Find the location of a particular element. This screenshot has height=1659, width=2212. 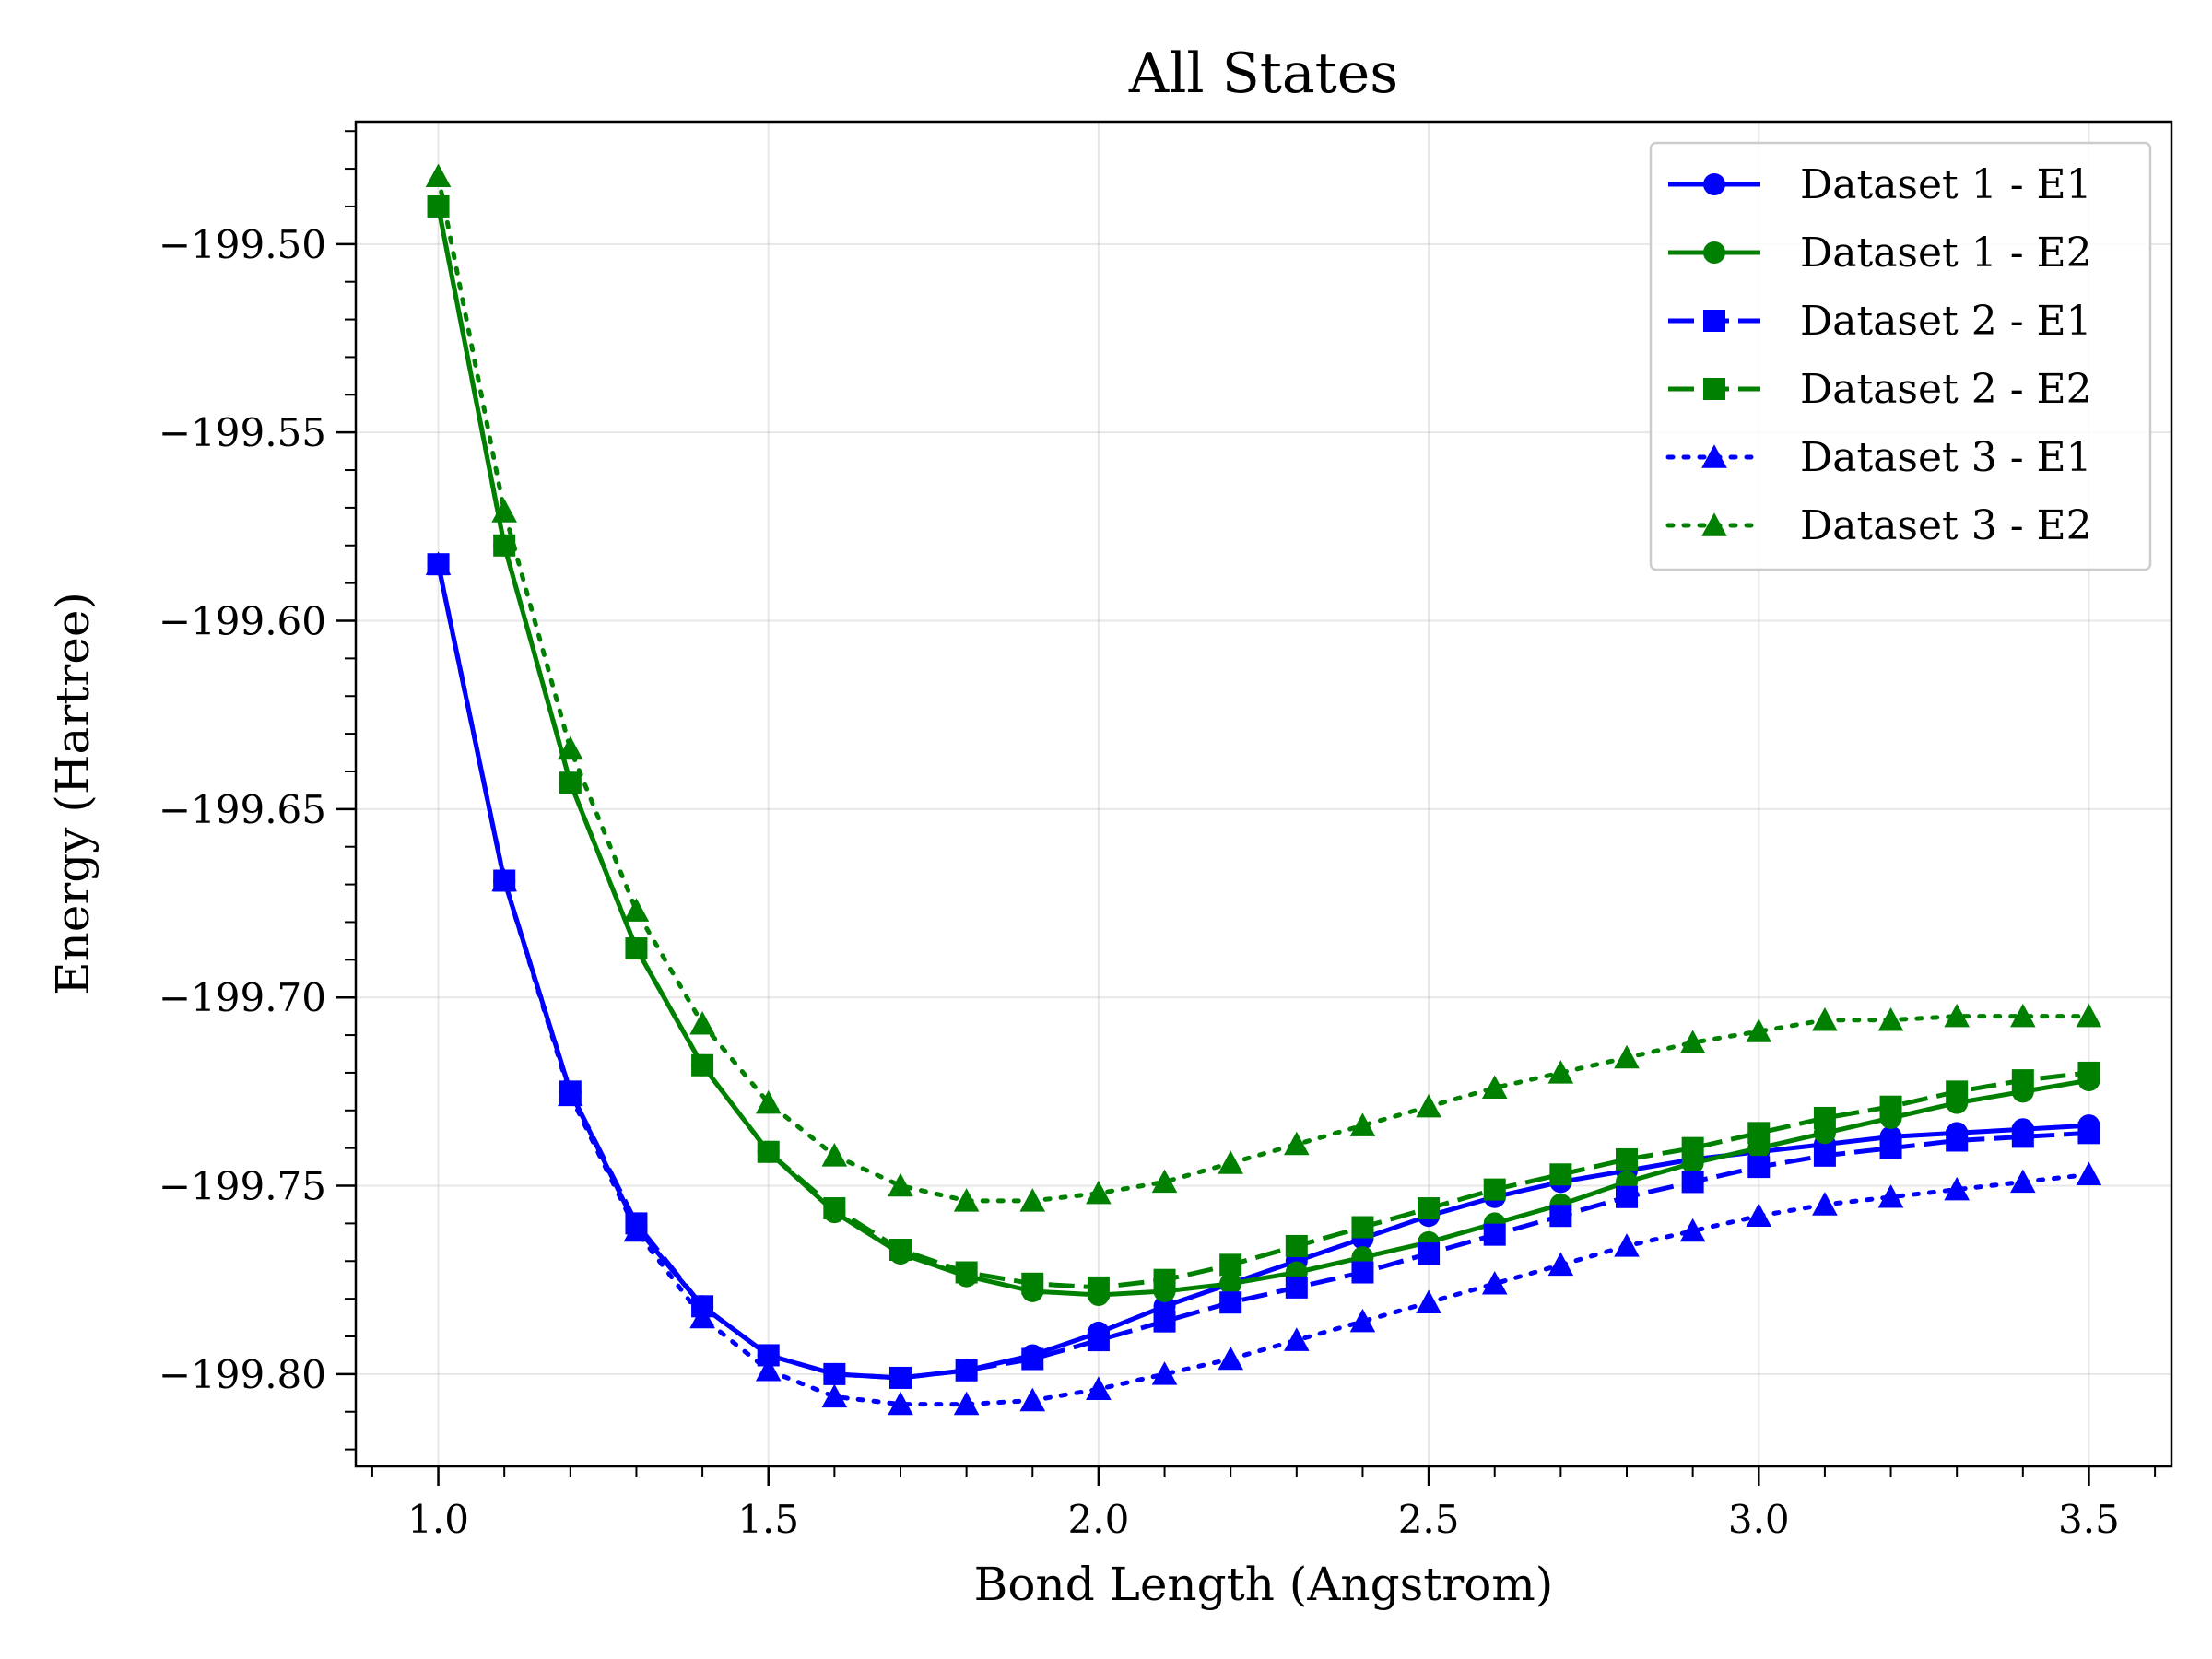

legend-label: Dataset 1 - E2 is located at coordinates (1946, 252).